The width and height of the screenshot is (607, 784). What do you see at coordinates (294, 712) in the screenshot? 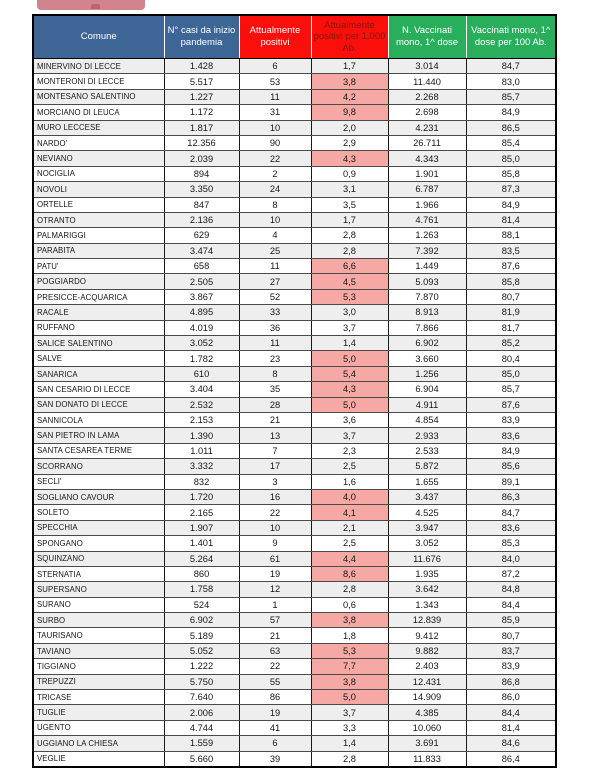
I see `table-row: TUGLIE 2.006 19 3,7 4.385 84,4` at bounding box center [294, 712].